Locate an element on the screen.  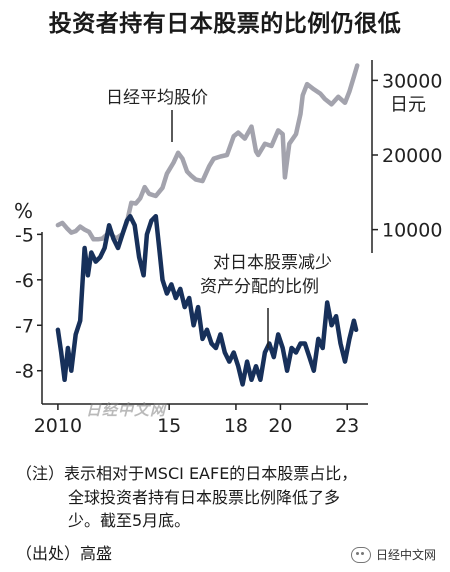
note-line-2: 全球投资者持有日本股票比例降低了多 is located at coordinates (204, 497).